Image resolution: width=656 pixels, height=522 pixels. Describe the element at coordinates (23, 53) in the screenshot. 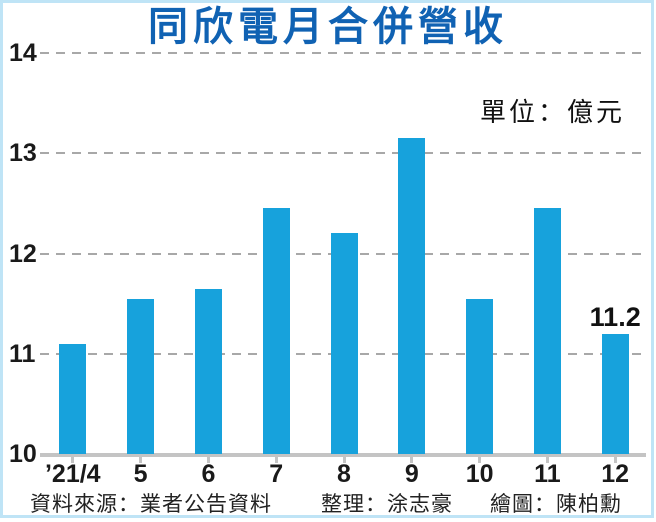

I see `y-axis-label: 14` at that location.